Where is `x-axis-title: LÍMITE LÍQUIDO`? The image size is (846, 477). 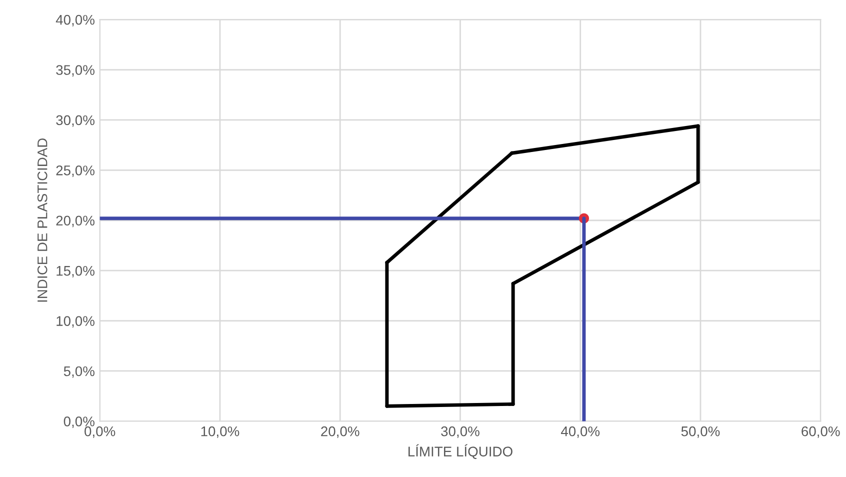 x-axis-title: LÍMITE LÍQUIDO is located at coordinates (460, 451).